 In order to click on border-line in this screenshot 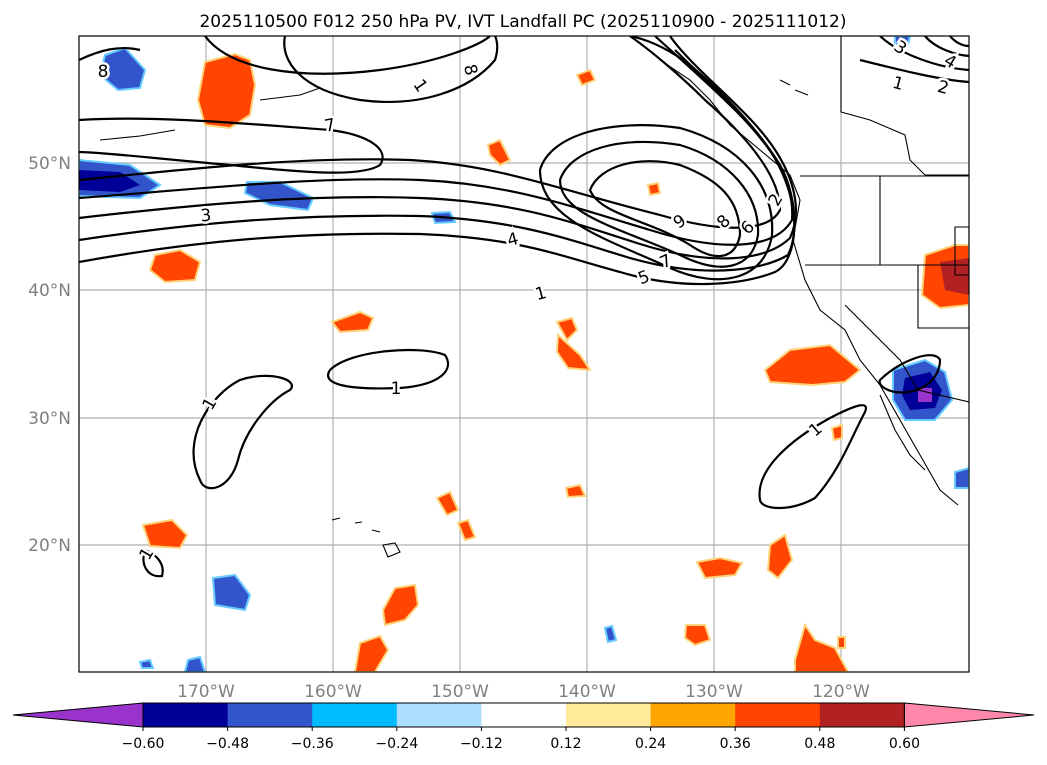, I will do `click(904, 106)`.